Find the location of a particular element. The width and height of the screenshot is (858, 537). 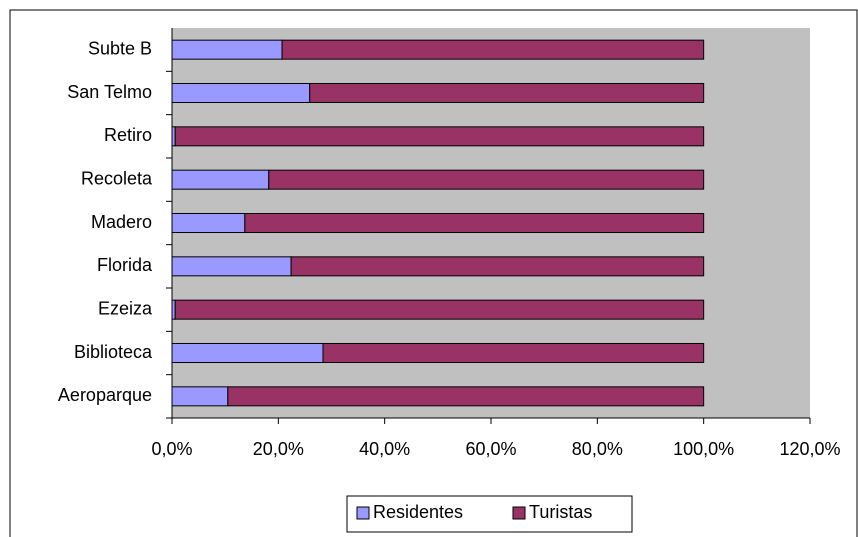

x-tick-label: 0,0% is located at coordinates (171, 449).